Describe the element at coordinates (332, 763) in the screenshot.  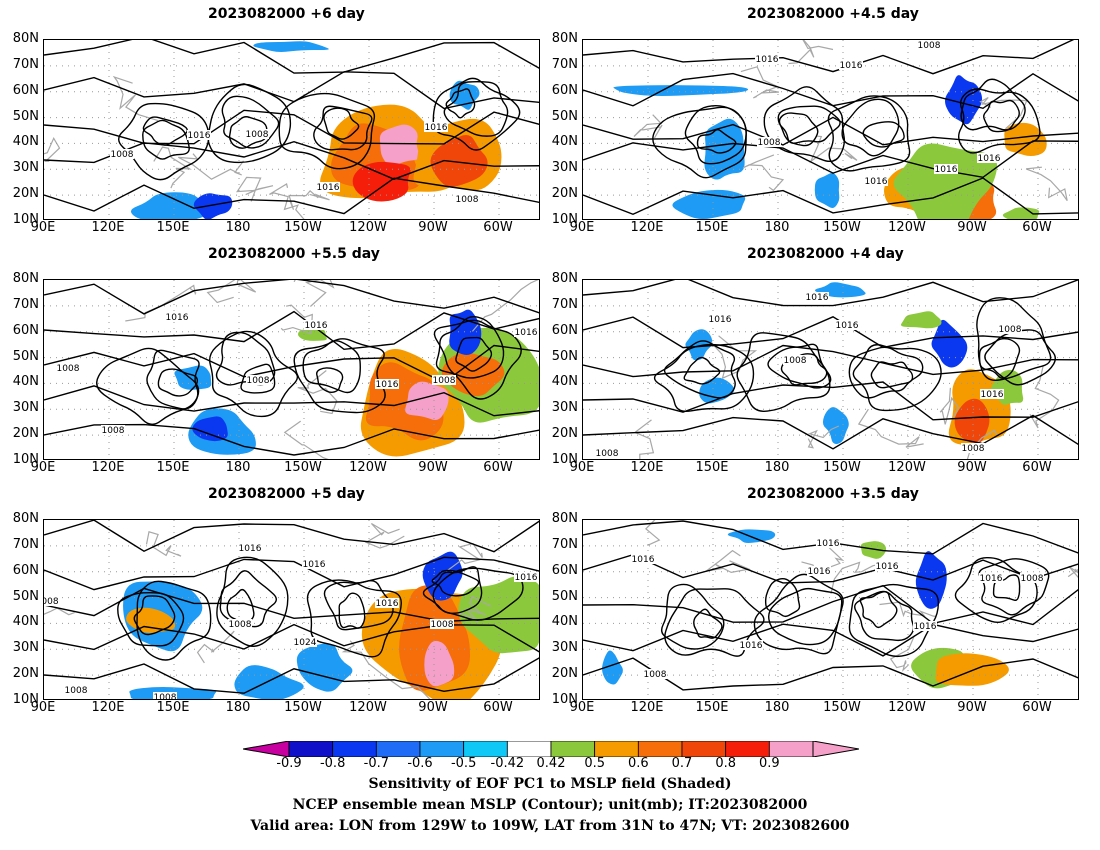
I see `colorbar-label: -0.8` at that location.